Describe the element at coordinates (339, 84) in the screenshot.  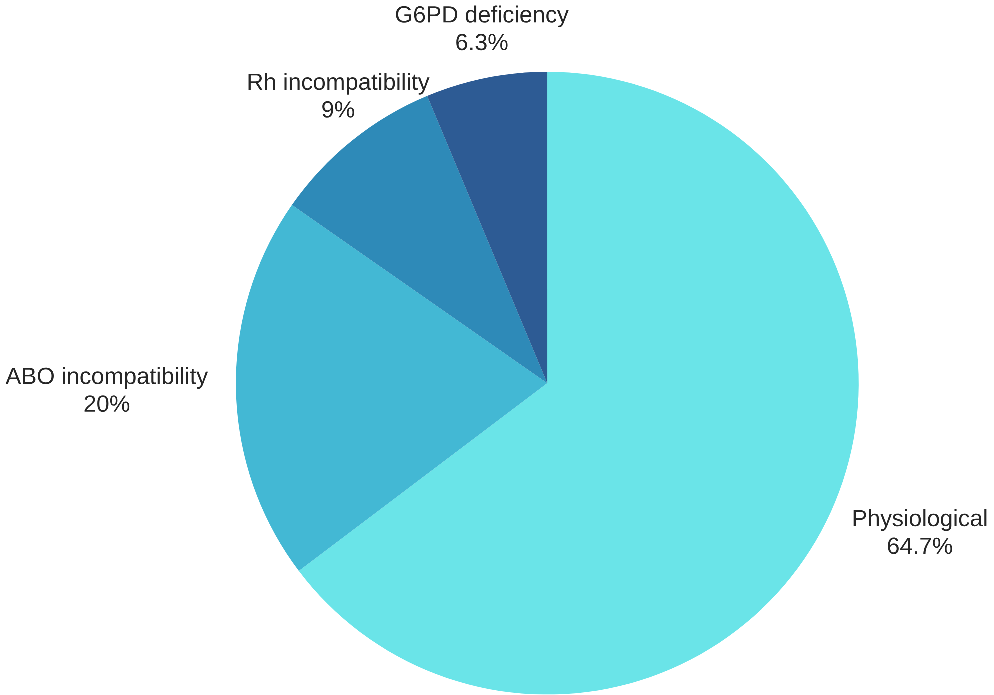
I see `slice-label: Rh incompatibility` at that location.